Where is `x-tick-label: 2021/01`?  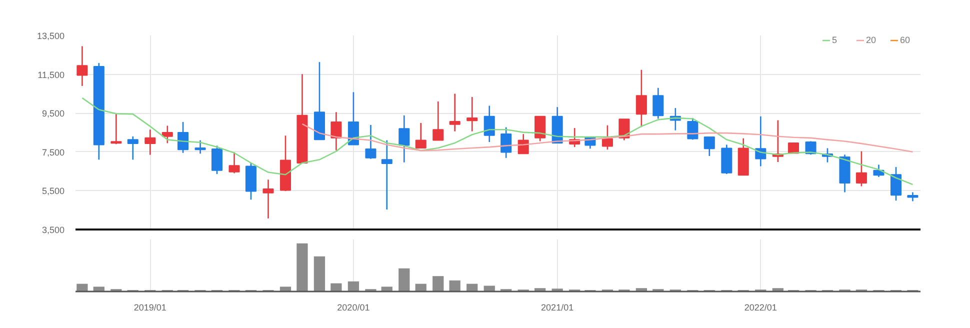
x-tick-label: 2021/01 is located at coordinates (557, 307).